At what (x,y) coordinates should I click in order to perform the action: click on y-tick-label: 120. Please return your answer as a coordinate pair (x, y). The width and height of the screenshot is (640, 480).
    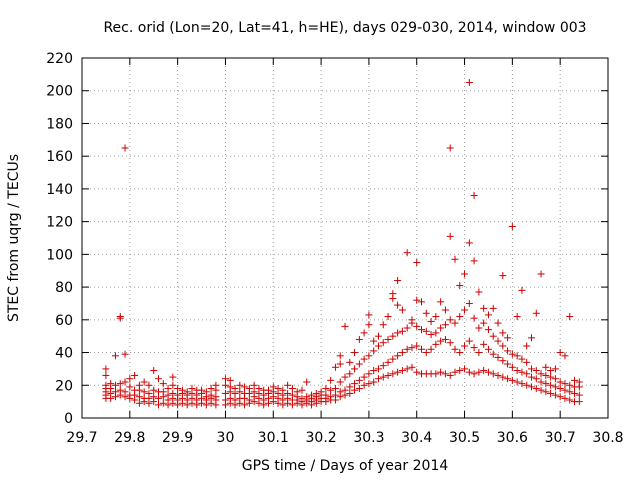
    Looking at the image, I should click on (59, 223).